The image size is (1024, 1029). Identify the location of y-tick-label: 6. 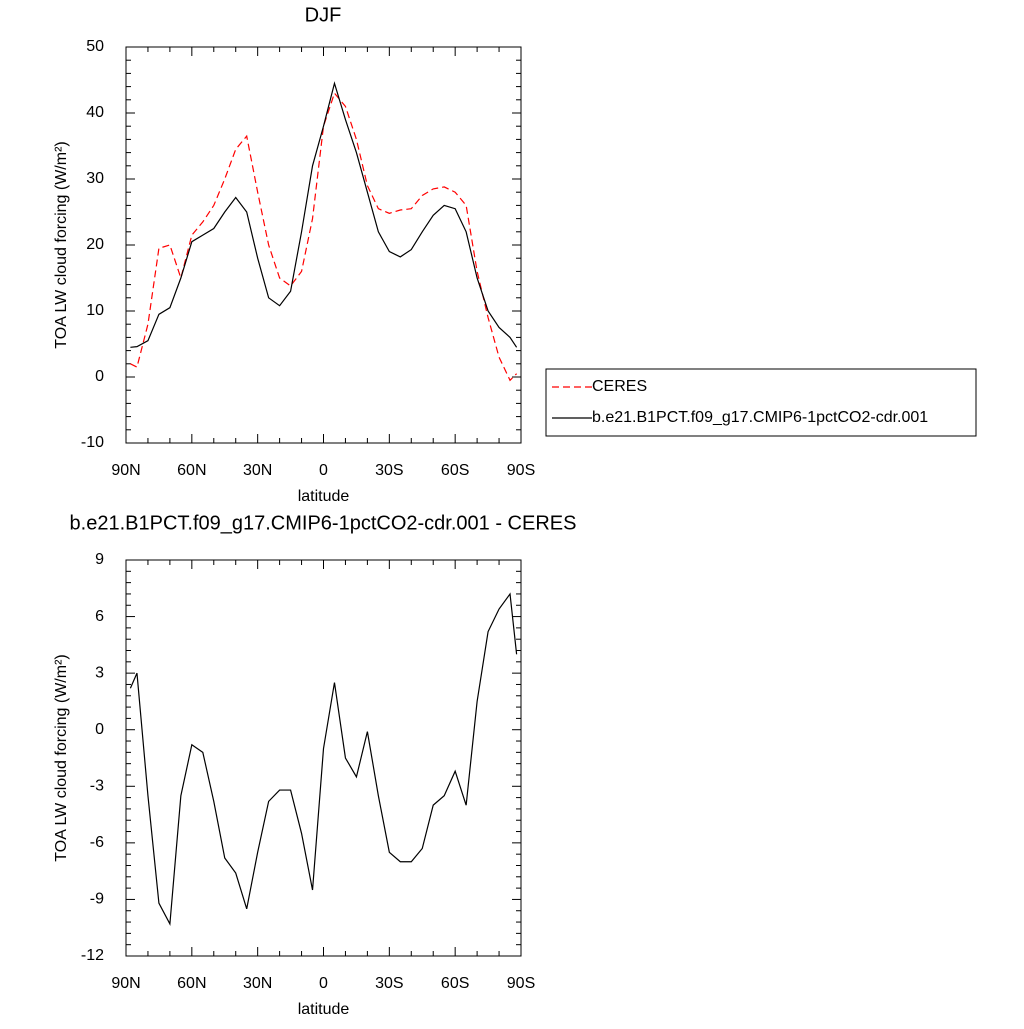
(99, 616).